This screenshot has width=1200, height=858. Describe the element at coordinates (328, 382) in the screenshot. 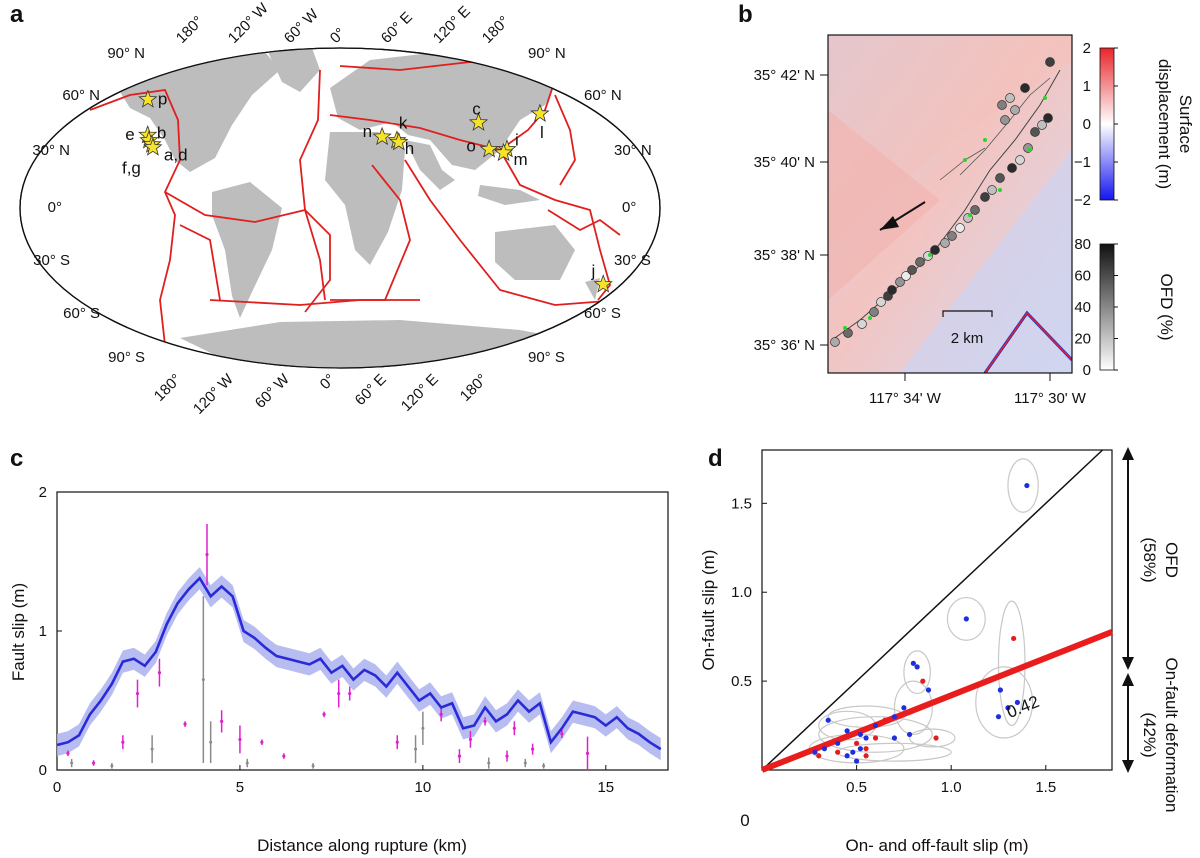

I see `lon-label-bottom: 0°` at that location.